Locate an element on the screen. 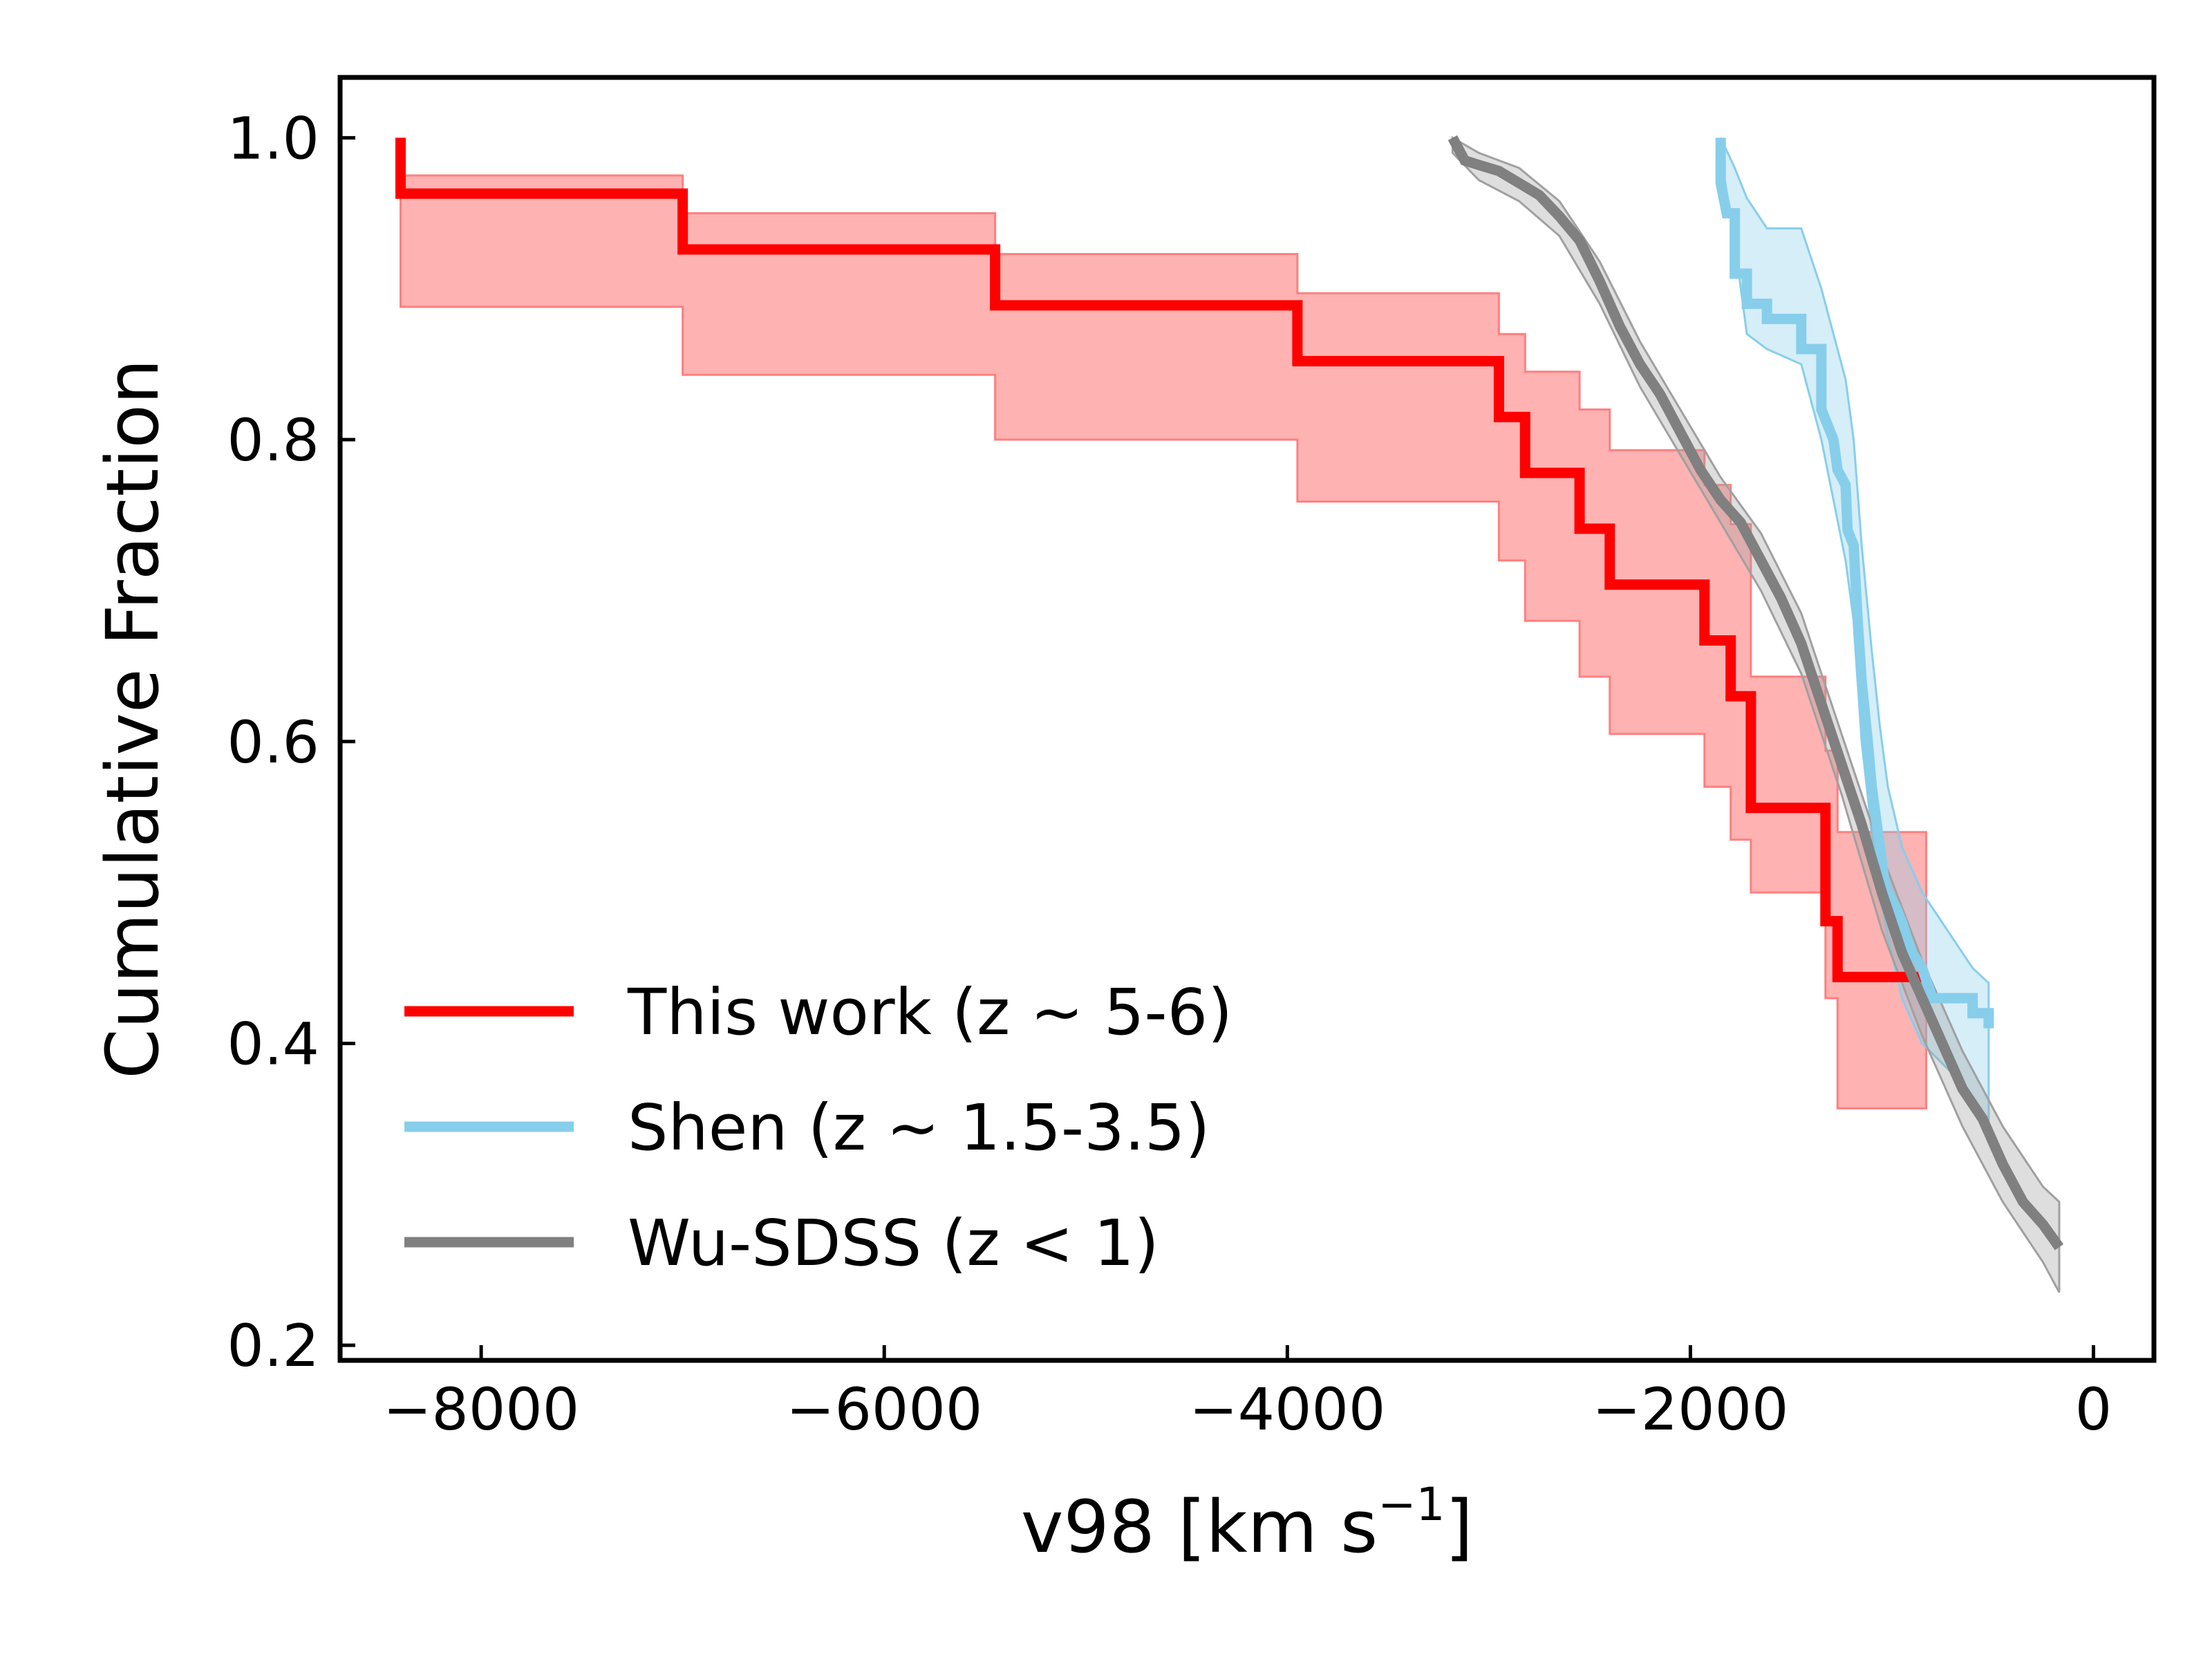  x-axis-ticks: −8000 −6000 −4000 −2000 0 is located at coordinates (1248, 1394).